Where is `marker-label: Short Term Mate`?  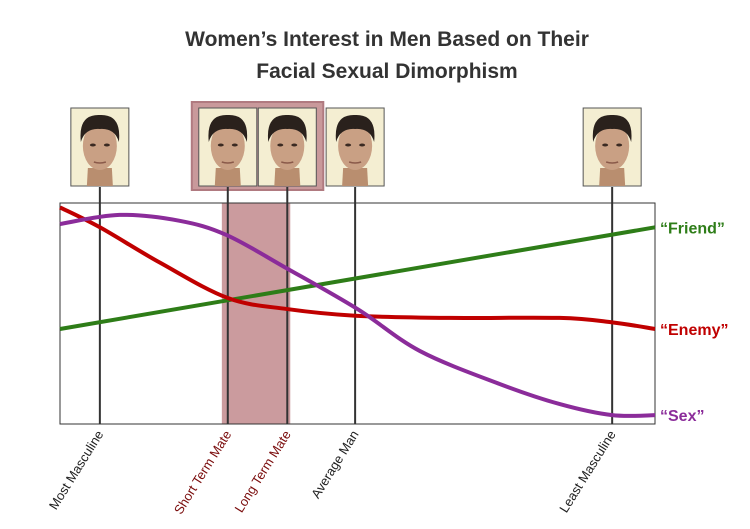
marker-label: Short Term Mate is located at coordinates (203, 472).